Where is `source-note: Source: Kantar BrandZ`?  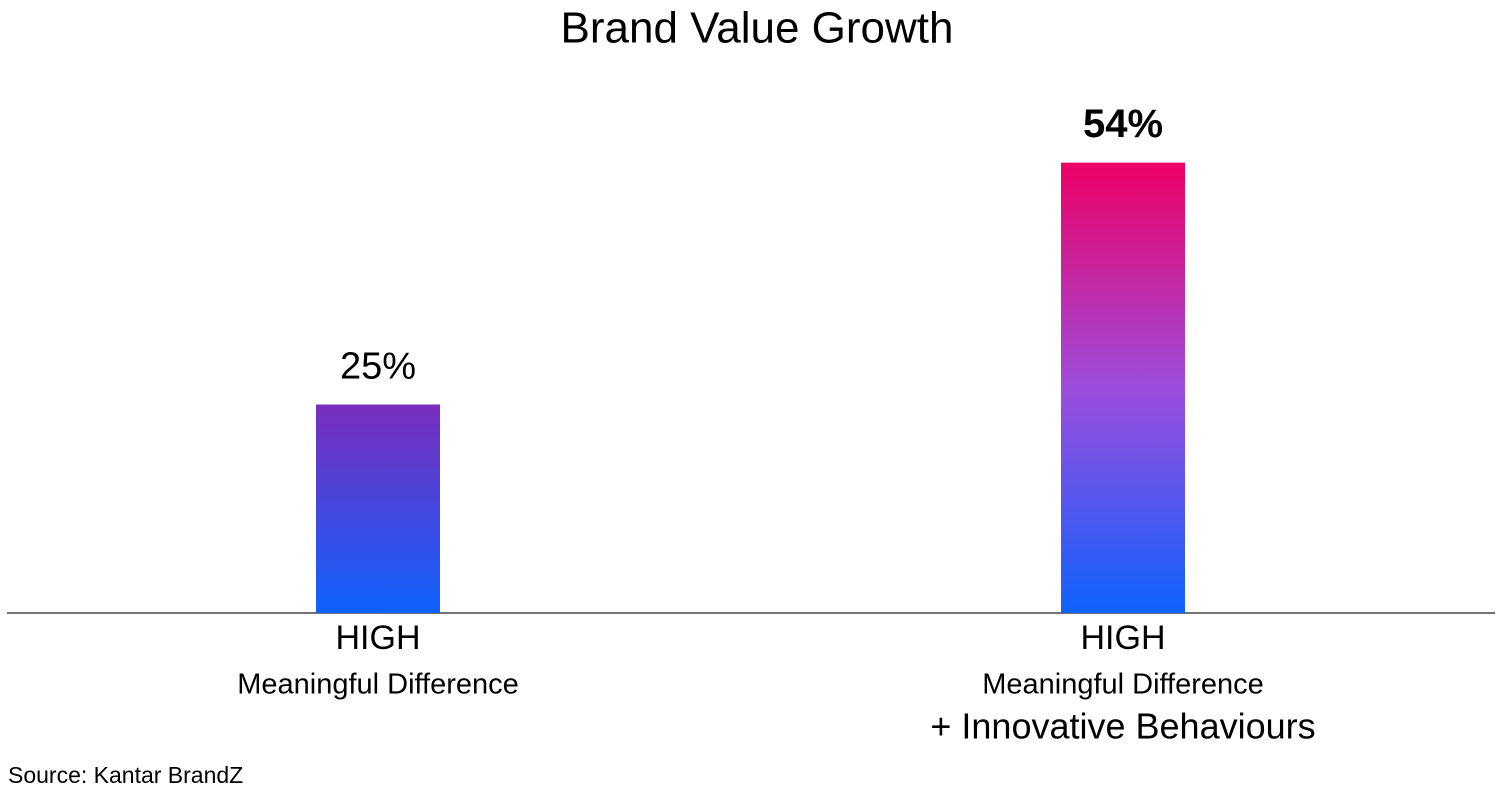
source-note: Source: Kantar BrandZ is located at coordinates (125, 775).